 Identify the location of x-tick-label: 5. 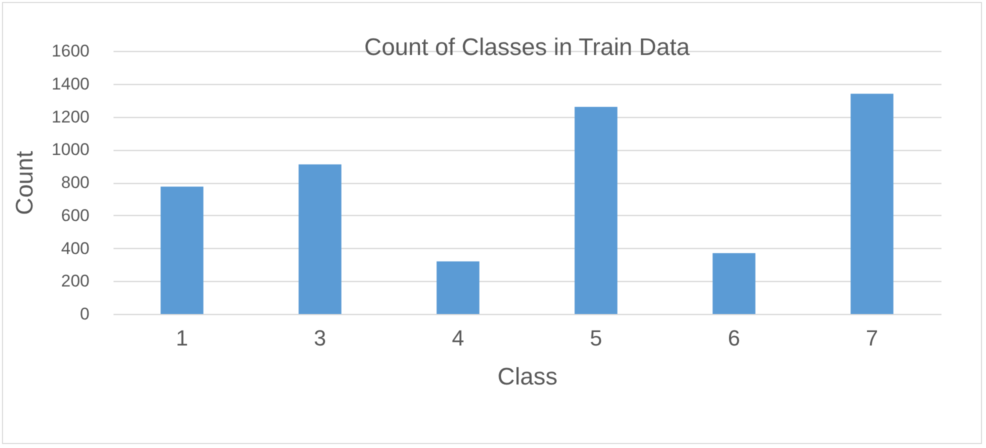
(596, 338).